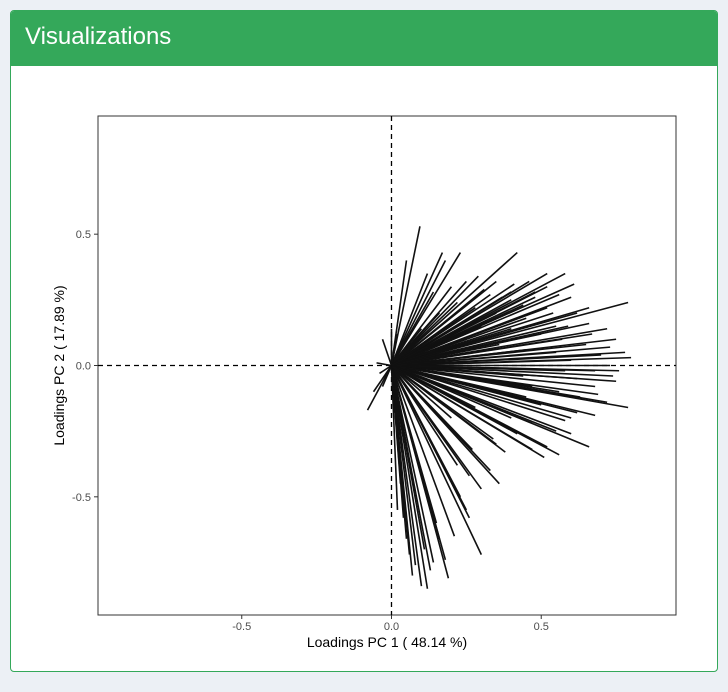 The image size is (728, 692). What do you see at coordinates (83, 235) in the screenshot?
I see `y-tick-label: 0.5` at bounding box center [83, 235].